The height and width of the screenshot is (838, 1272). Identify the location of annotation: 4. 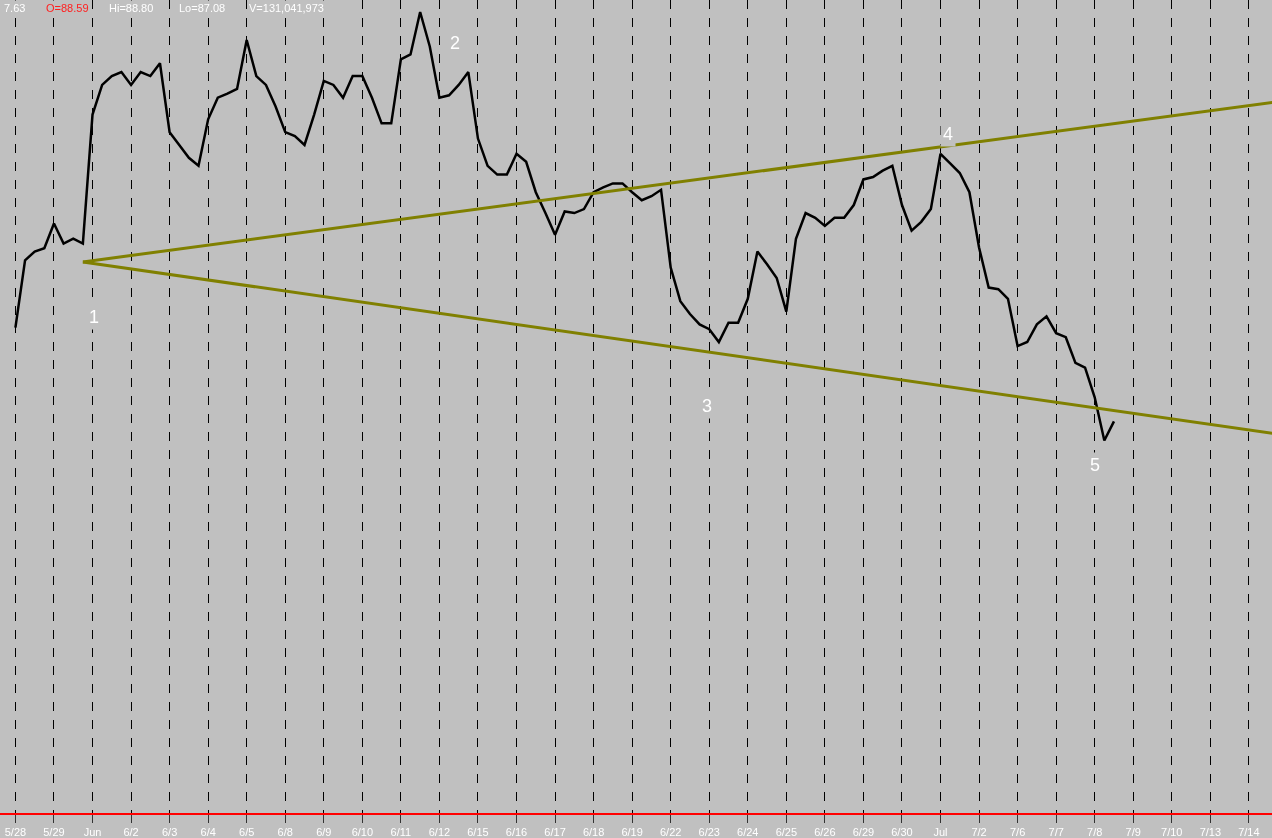
(948, 134).